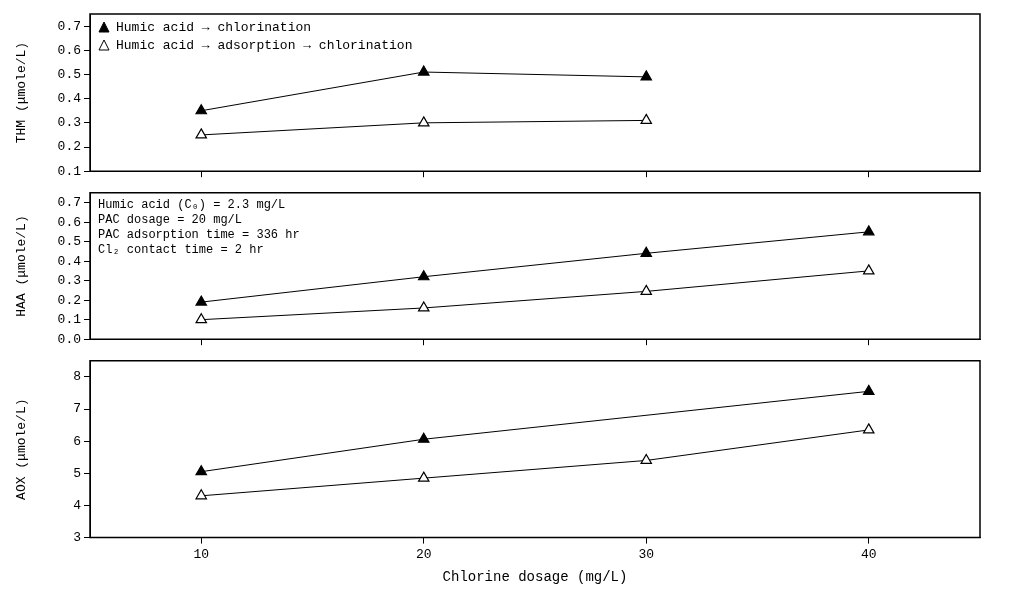  What do you see at coordinates (22, 449) in the screenshot?
I see `y-axis-title: AOX (μmole/L)` at bounding box center [22, 449].